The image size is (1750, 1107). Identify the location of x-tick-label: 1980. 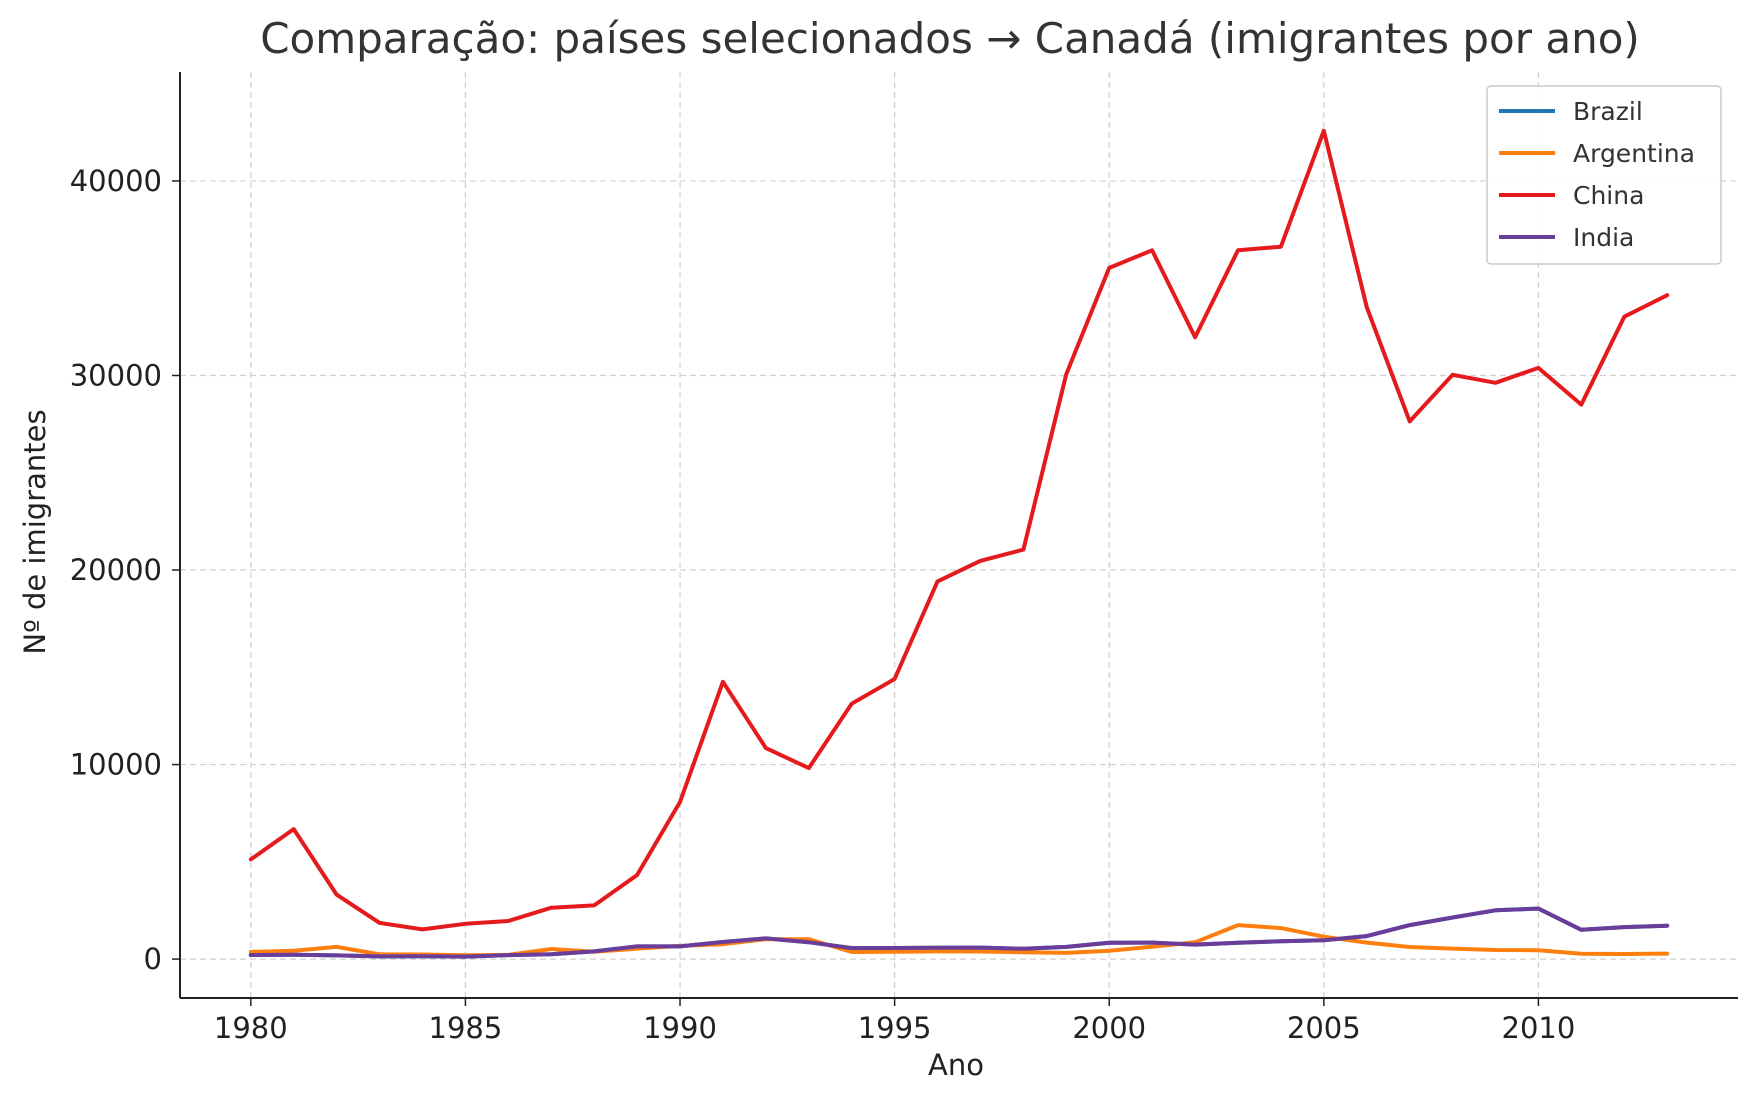
(251, 1028).